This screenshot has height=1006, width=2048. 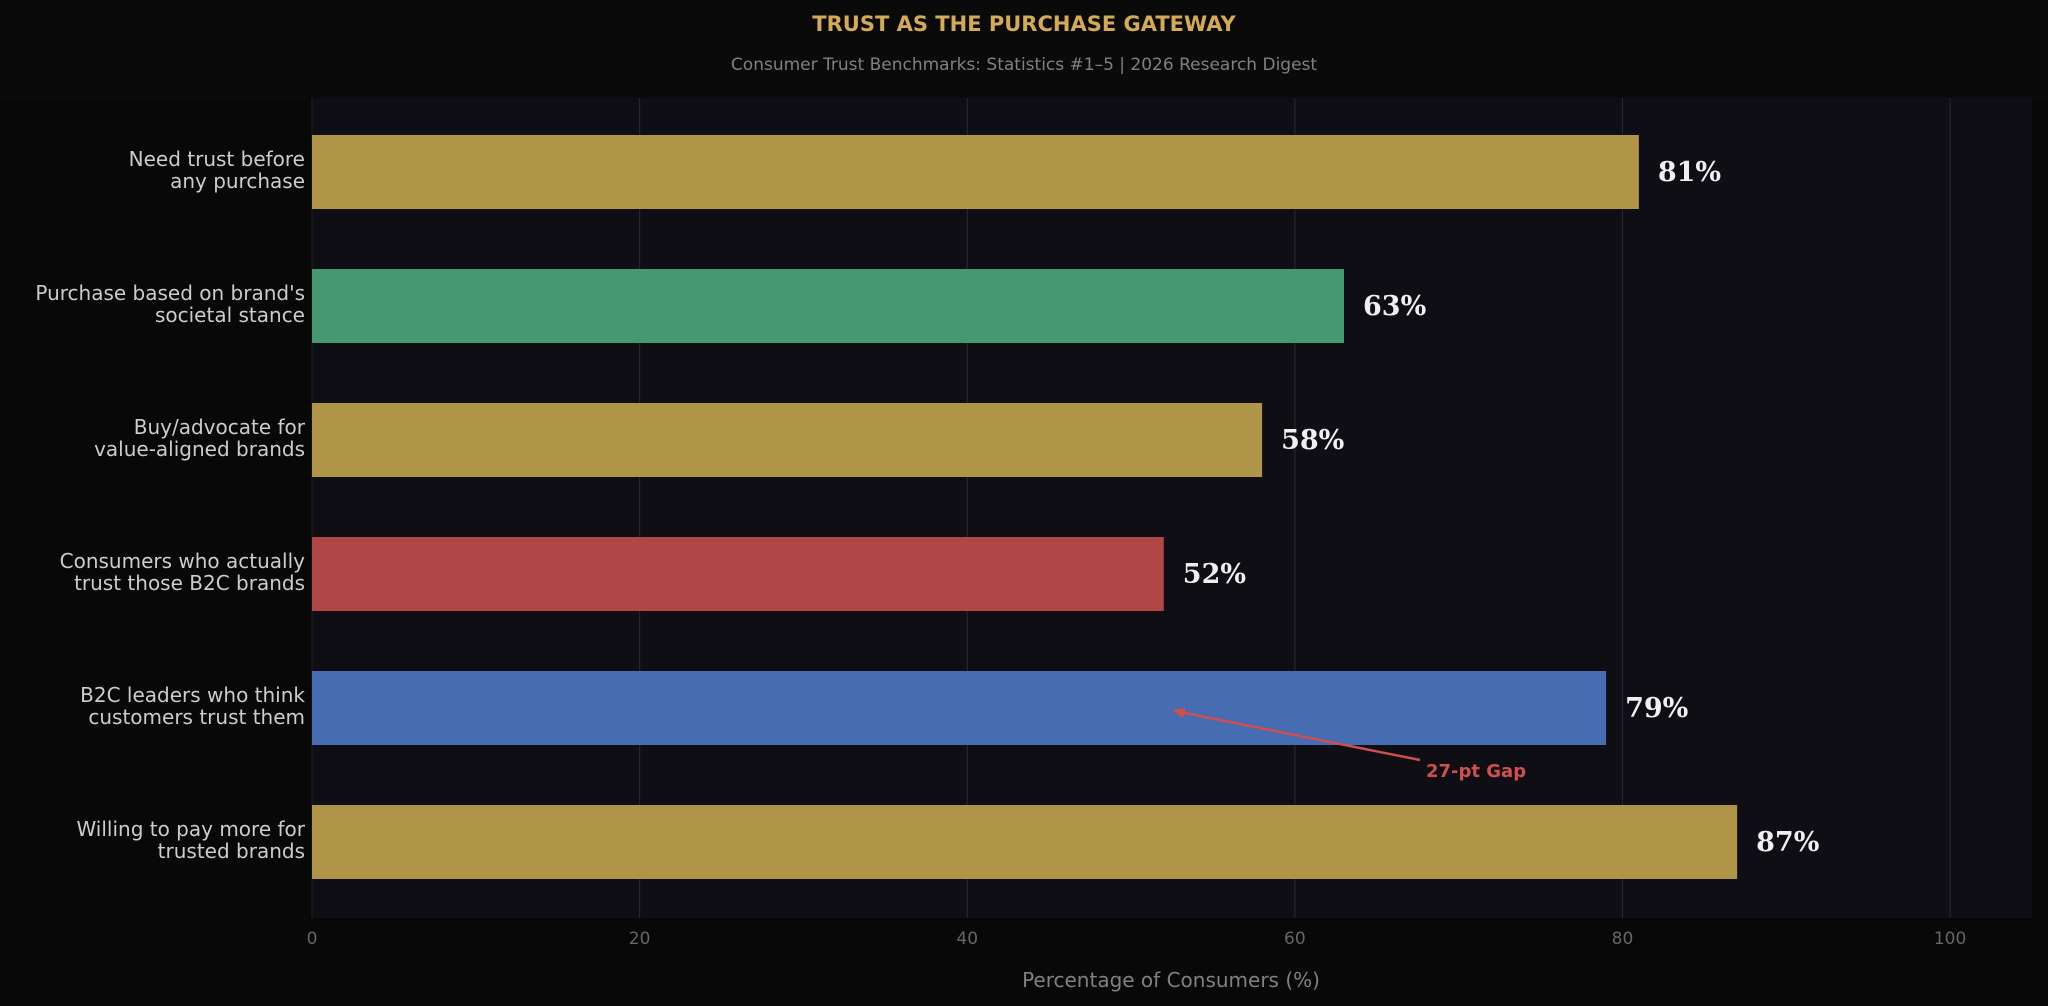 I want to click on x-tick-label: 80, so click(x=1623, y=939).